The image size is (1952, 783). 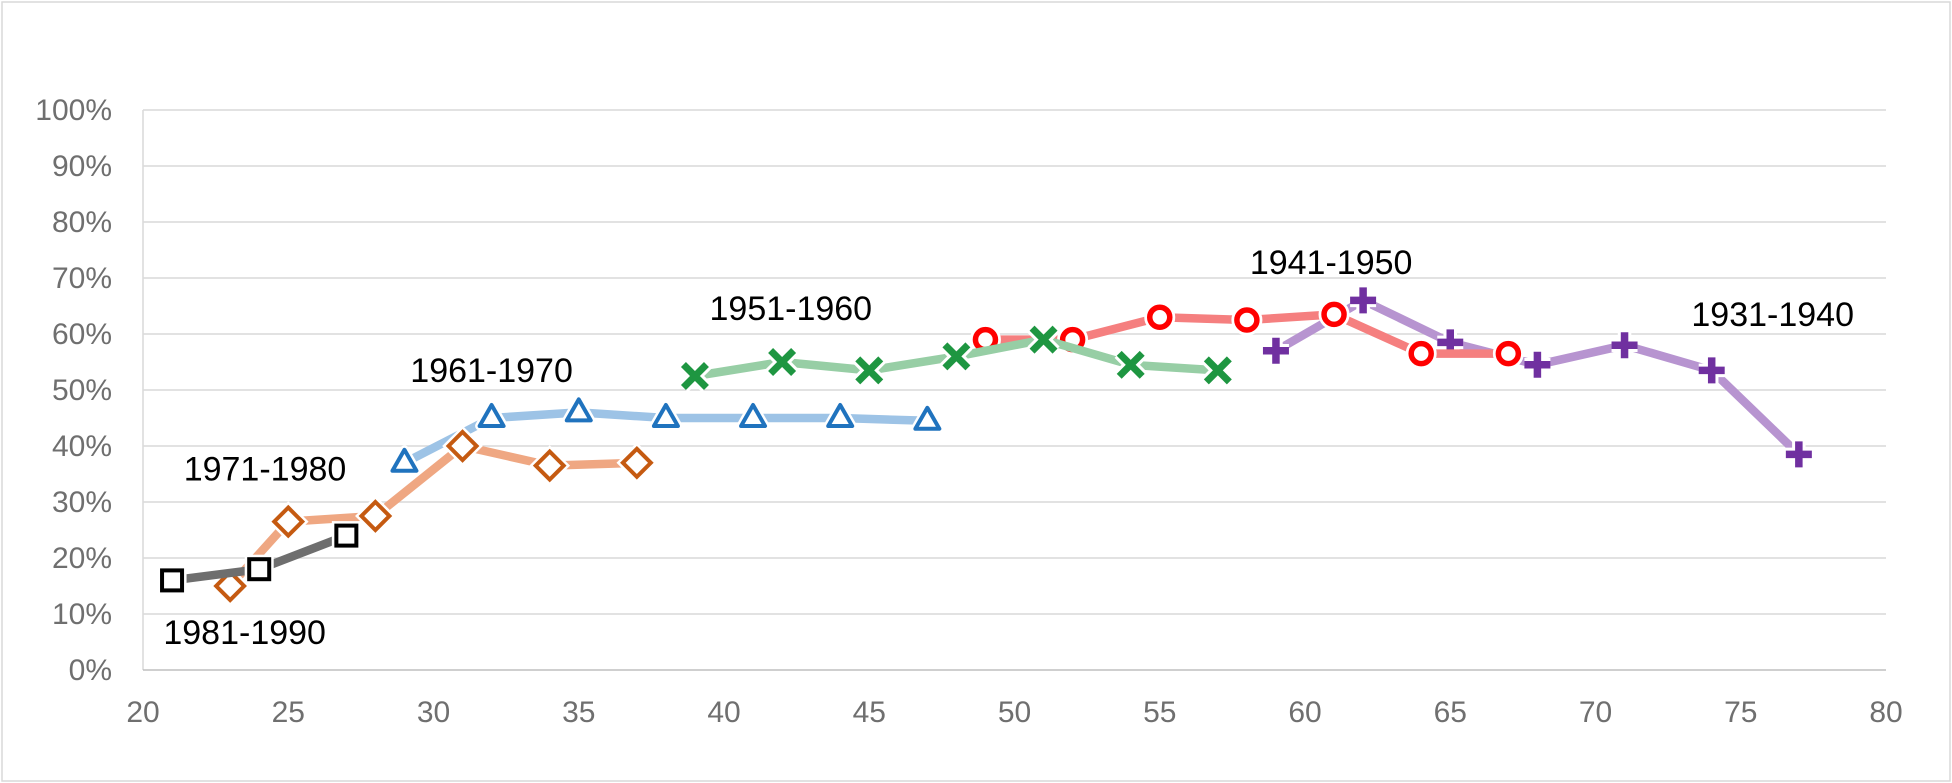 I want to click on series-label-1971-1980: 1971-1980, so click(x=265, y=470).